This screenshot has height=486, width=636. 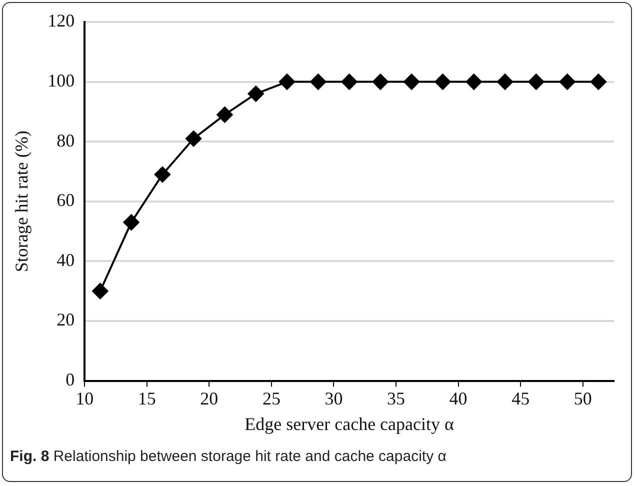 What do you see at coordinates (85, 398) in the screenshot?
I see `x-tick-label: 10` at bounding box center [85, 398].